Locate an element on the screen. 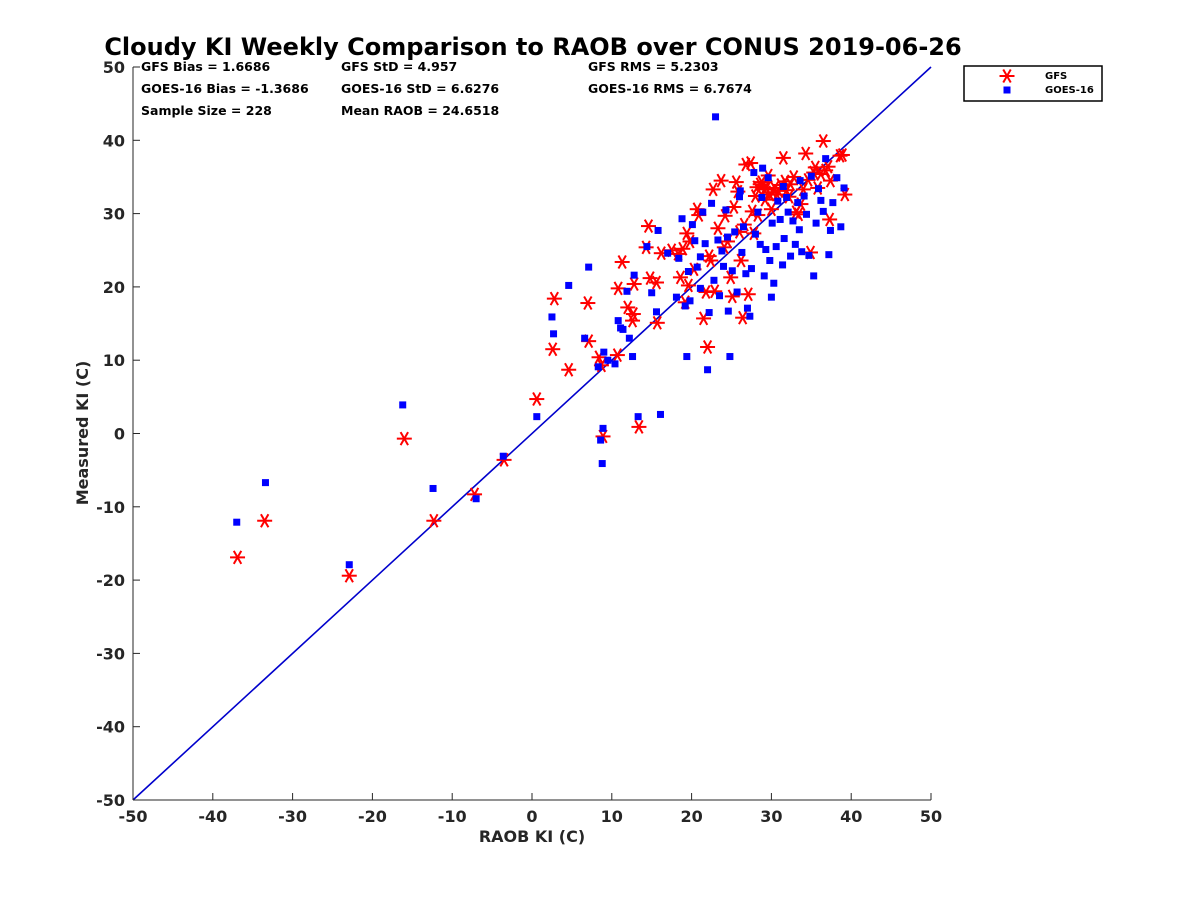 The image size is (1200, 900). y-tick-label: -40 is located at coordinates (110, 727).